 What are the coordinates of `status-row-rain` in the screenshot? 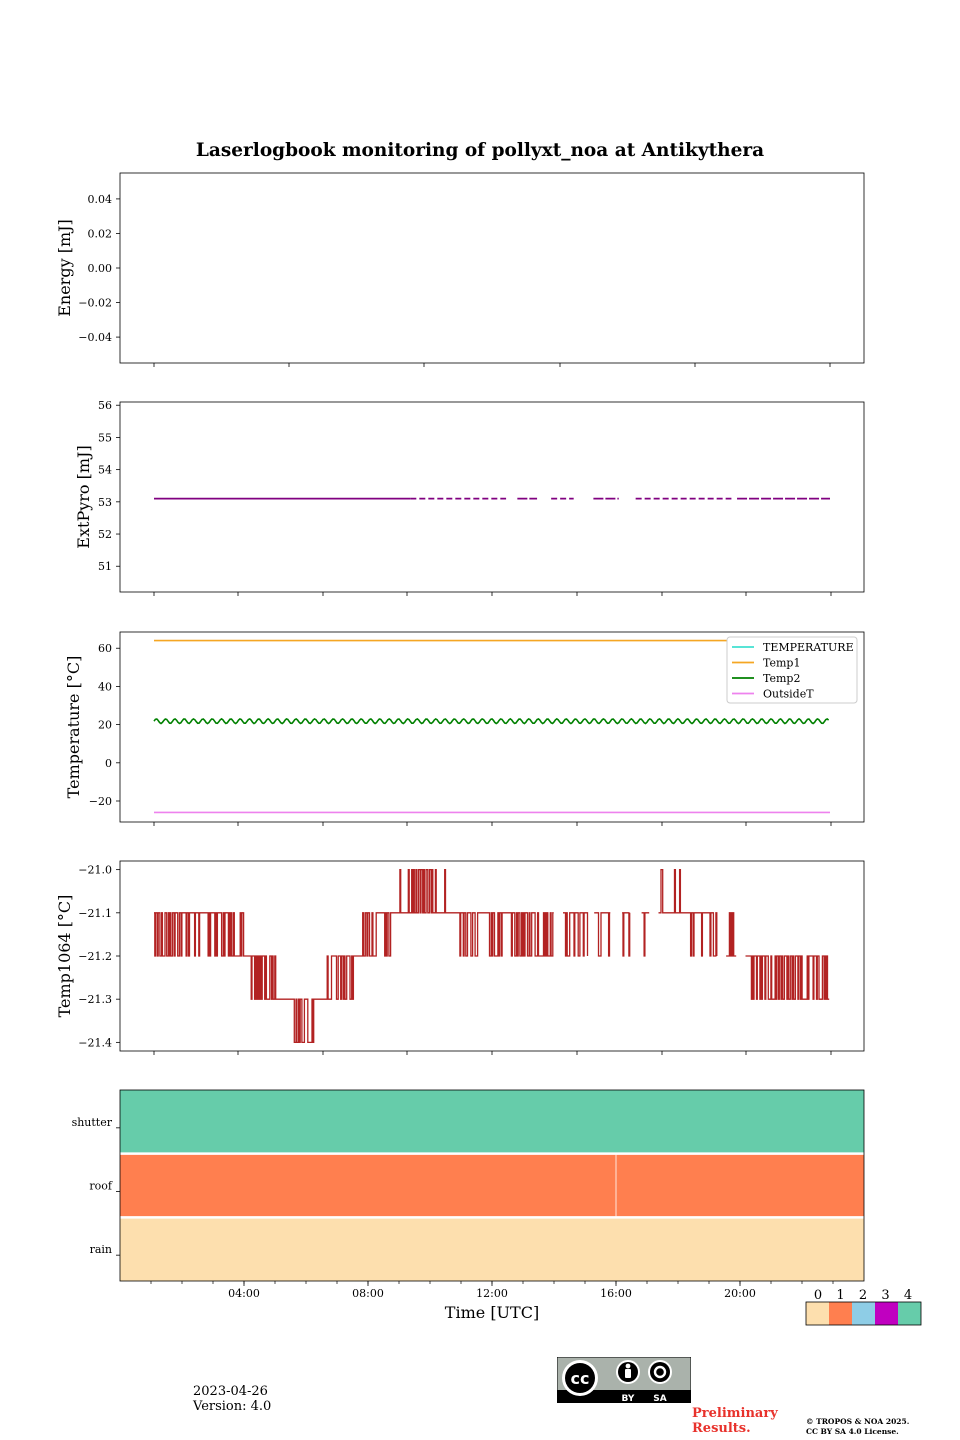 It's located at (492, 1249).